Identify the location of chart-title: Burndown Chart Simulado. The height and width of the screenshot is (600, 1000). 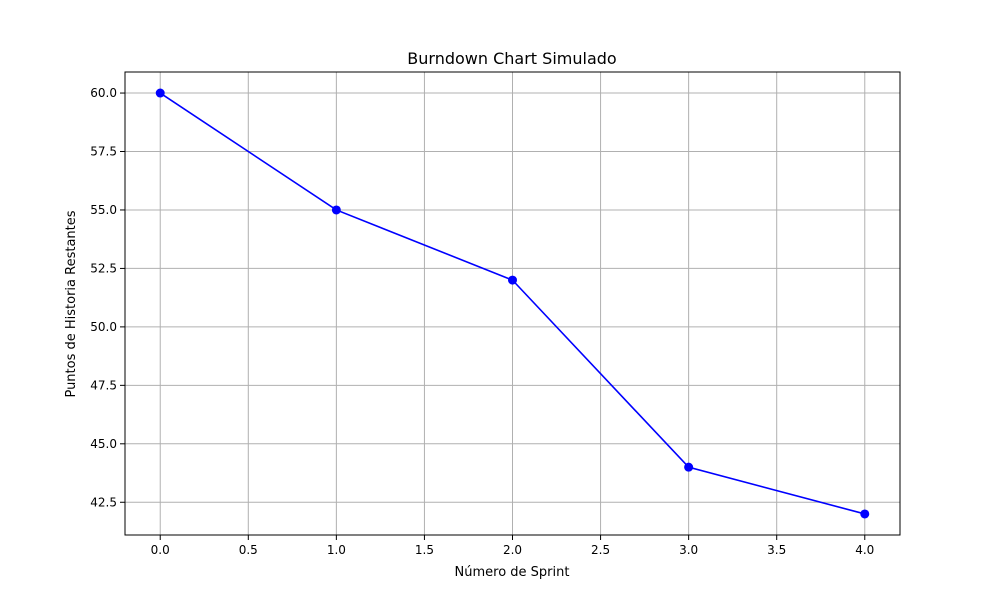
(511, 58).